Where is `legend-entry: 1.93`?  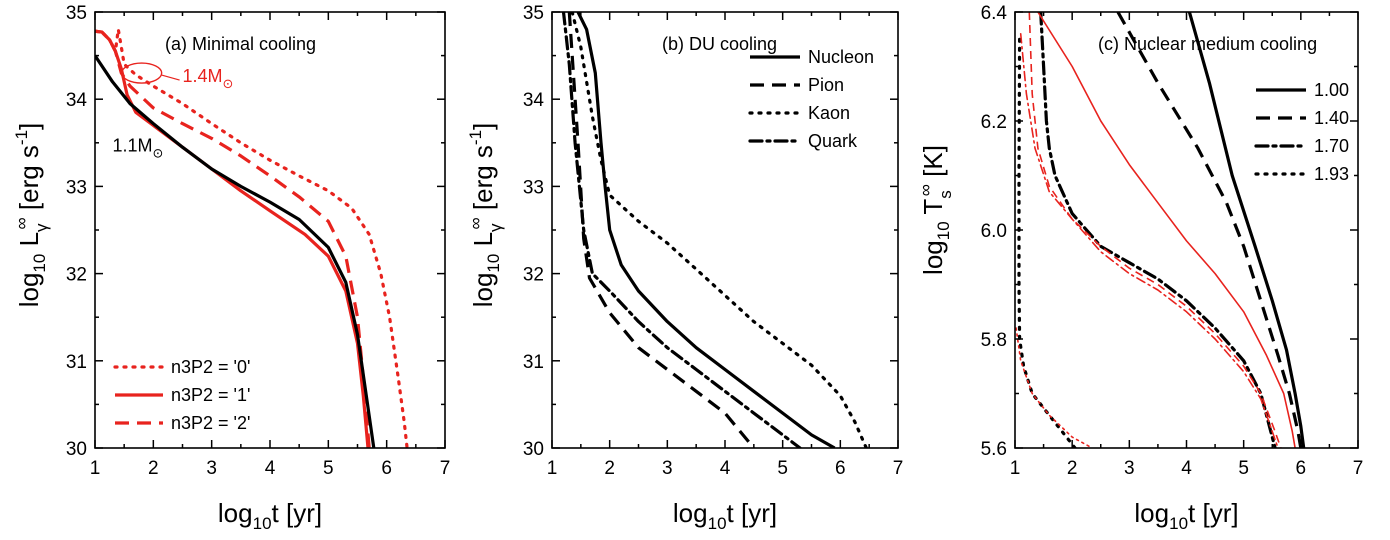 legend-entry: 1.93 is located at coordinates (1331, 174).